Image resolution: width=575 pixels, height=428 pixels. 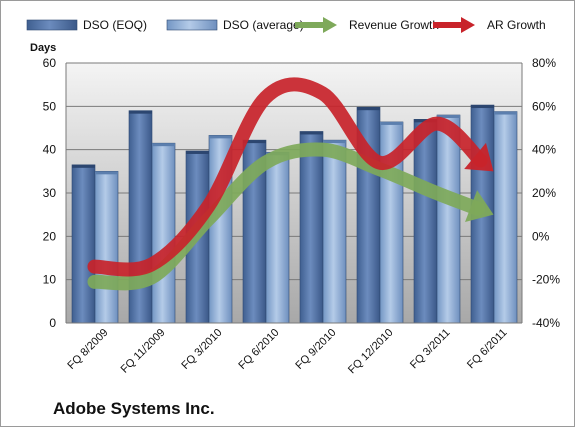 What do you see at coordinates (50, 280) in the screenshot?
I see `left-tick-label: 10` at bounding box center [50, 280].